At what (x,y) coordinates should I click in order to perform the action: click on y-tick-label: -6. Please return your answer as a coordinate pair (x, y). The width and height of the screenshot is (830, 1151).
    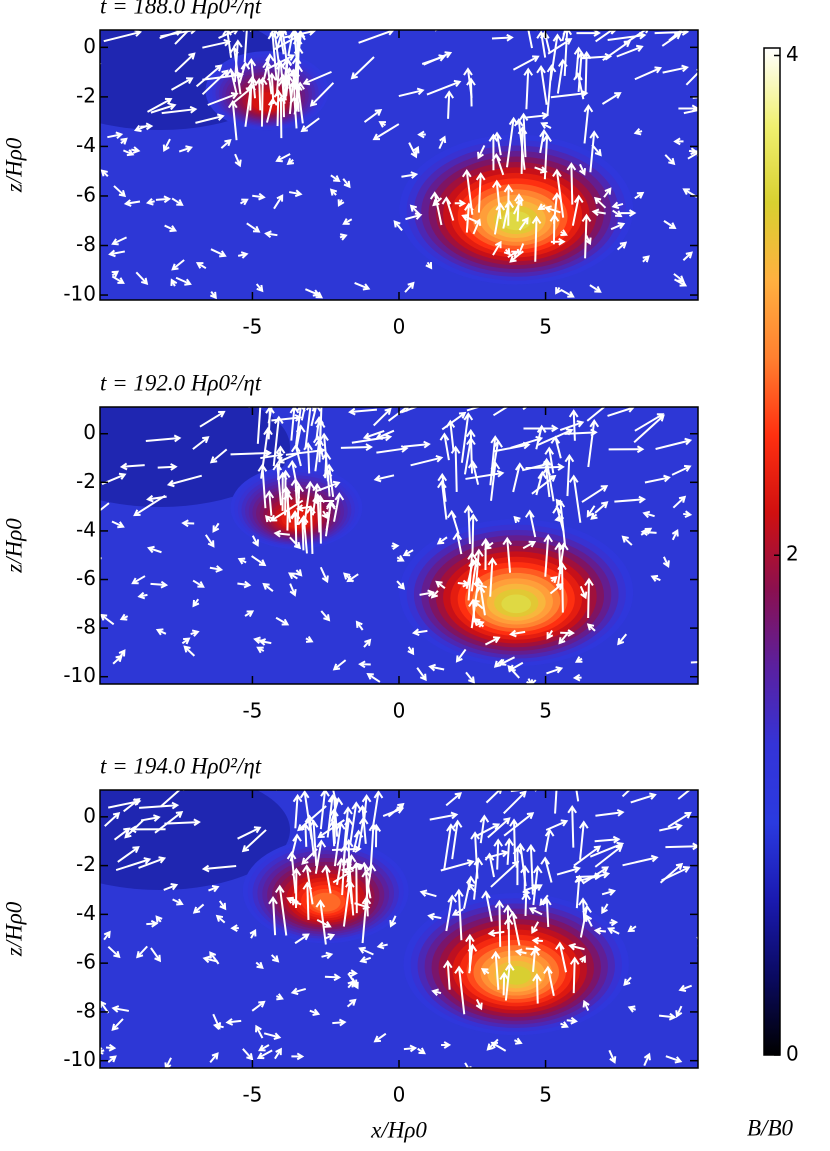
    Looking at the image, I should click on (86, 962).